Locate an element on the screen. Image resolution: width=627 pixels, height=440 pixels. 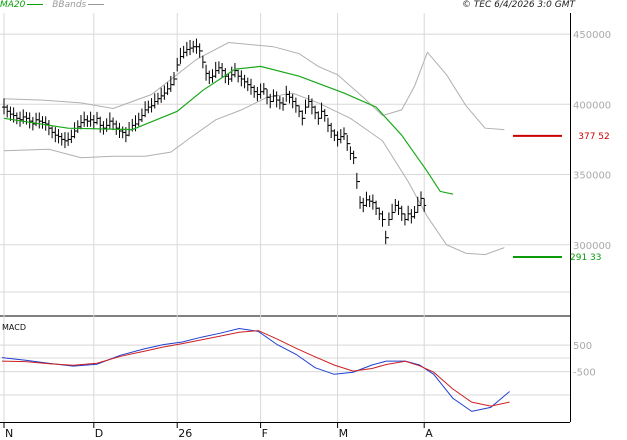
x-tick-label: 26 is located at coordinates (185, 433).